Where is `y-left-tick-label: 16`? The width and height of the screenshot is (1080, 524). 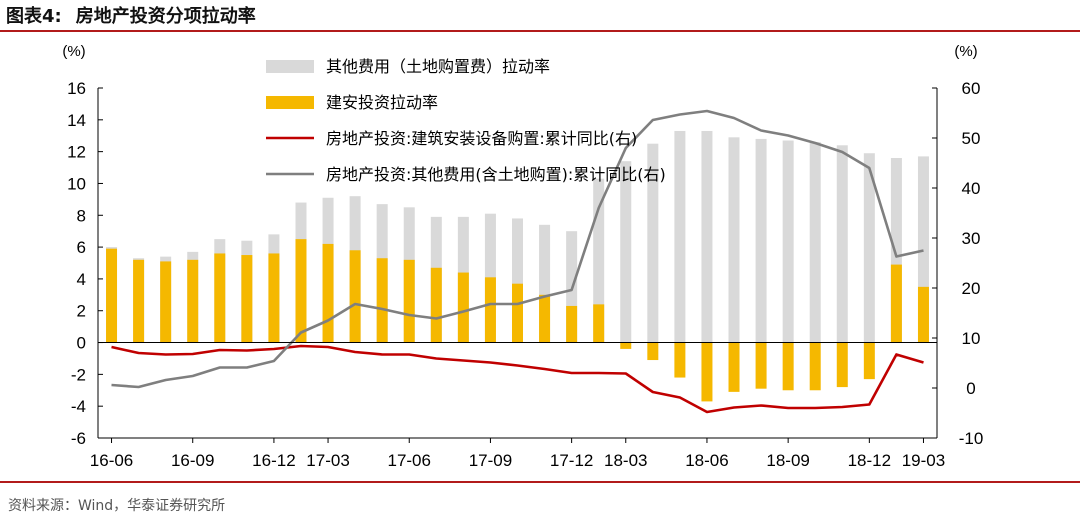
y-left-tick-label: 16 is located at coordinates (76, 88).